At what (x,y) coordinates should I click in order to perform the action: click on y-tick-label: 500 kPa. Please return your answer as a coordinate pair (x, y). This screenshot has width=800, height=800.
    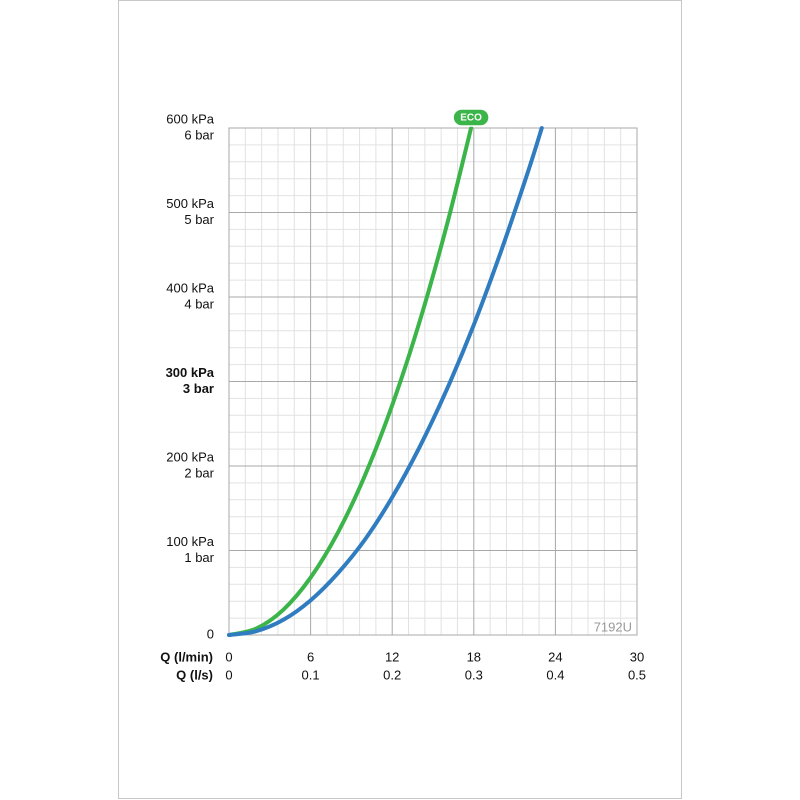
    Looking at the image, I should click on (190, 203).